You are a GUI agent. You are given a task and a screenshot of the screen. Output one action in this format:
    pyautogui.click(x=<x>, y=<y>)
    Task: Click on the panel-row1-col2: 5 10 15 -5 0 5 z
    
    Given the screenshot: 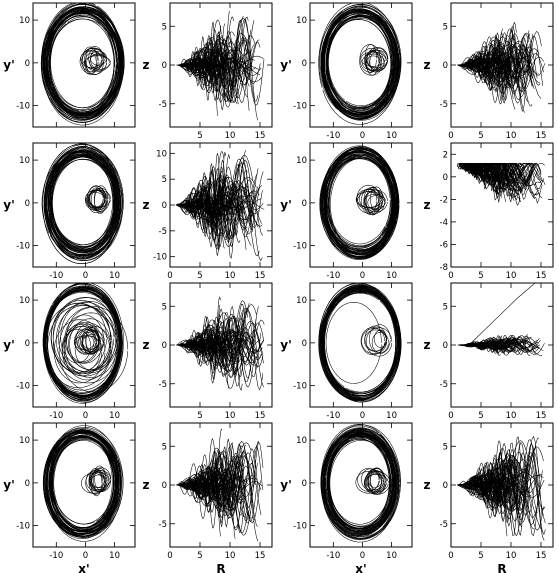 What is the action you would take?
    pyautogui.click(x=208, y=71)
    